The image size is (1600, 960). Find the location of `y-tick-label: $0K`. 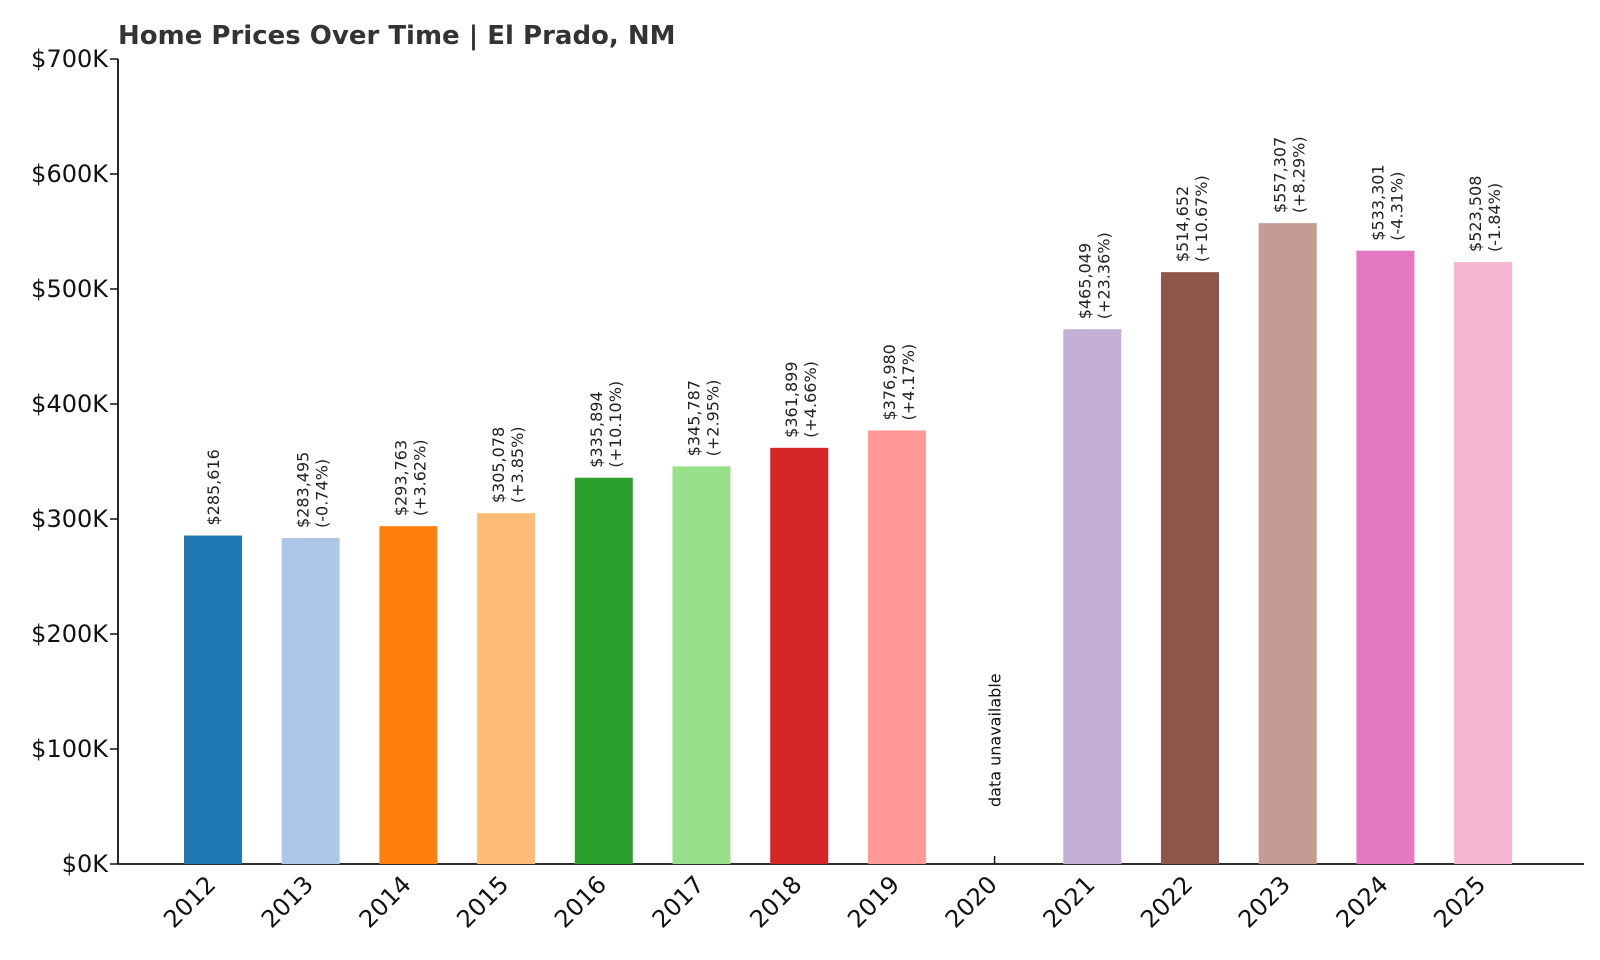

y-tick-label: $0K is located at coordinates (86, 864).